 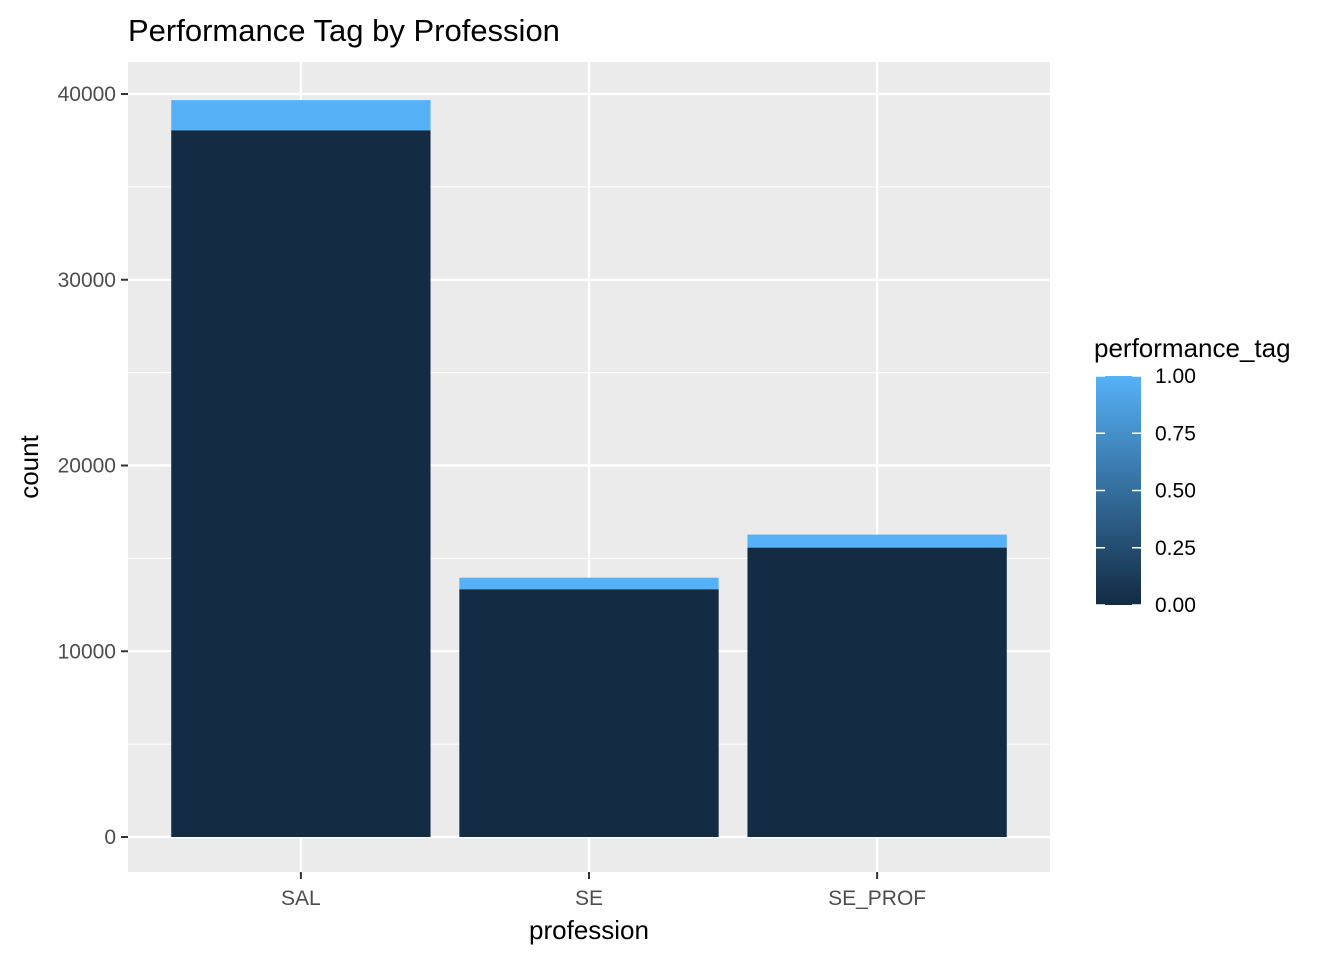 I want to click on legend-label: 0.75, so click(x=1175, y=433).